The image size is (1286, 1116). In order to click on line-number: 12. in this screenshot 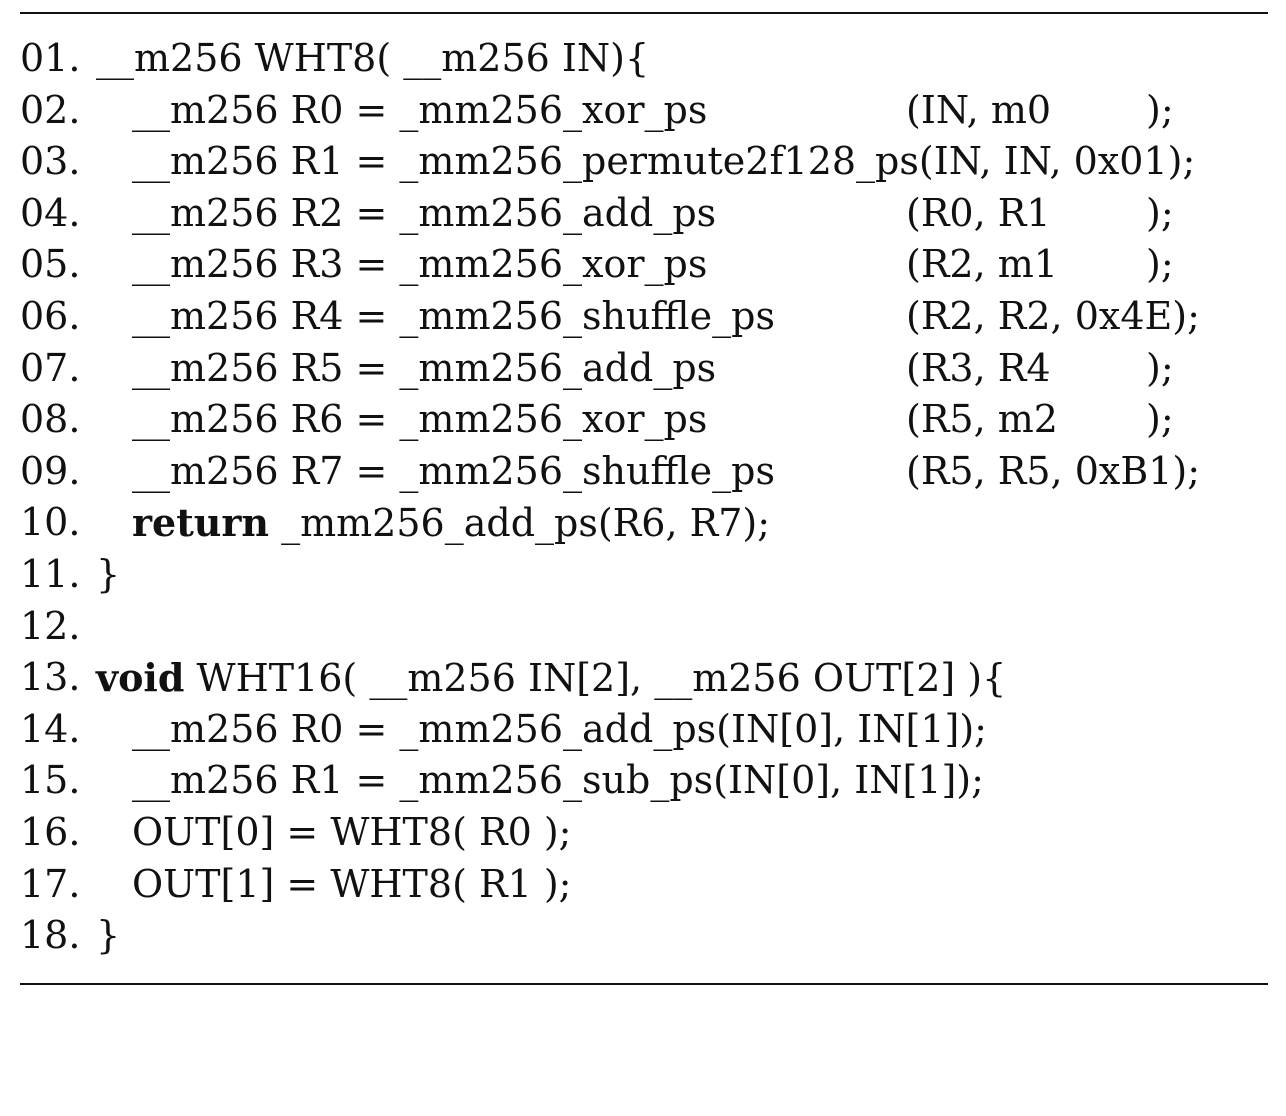, I will do `click(50, 625)`.